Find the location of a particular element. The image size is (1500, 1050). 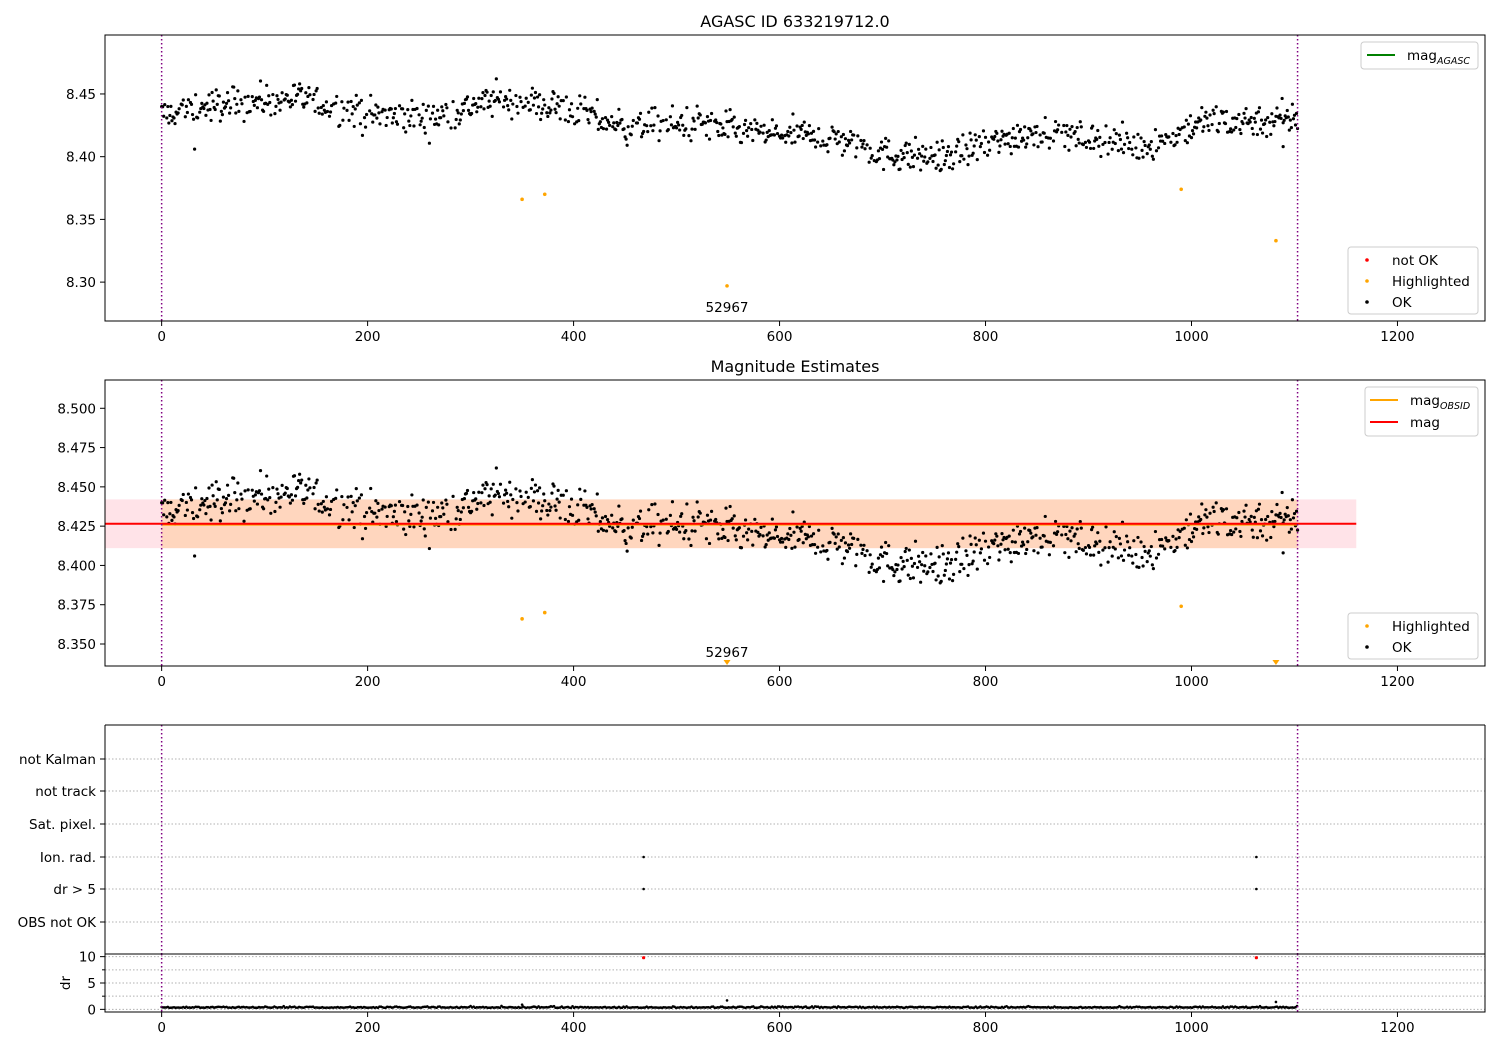

y-tick-label: 8.500 is located at coordinates (76, 409).